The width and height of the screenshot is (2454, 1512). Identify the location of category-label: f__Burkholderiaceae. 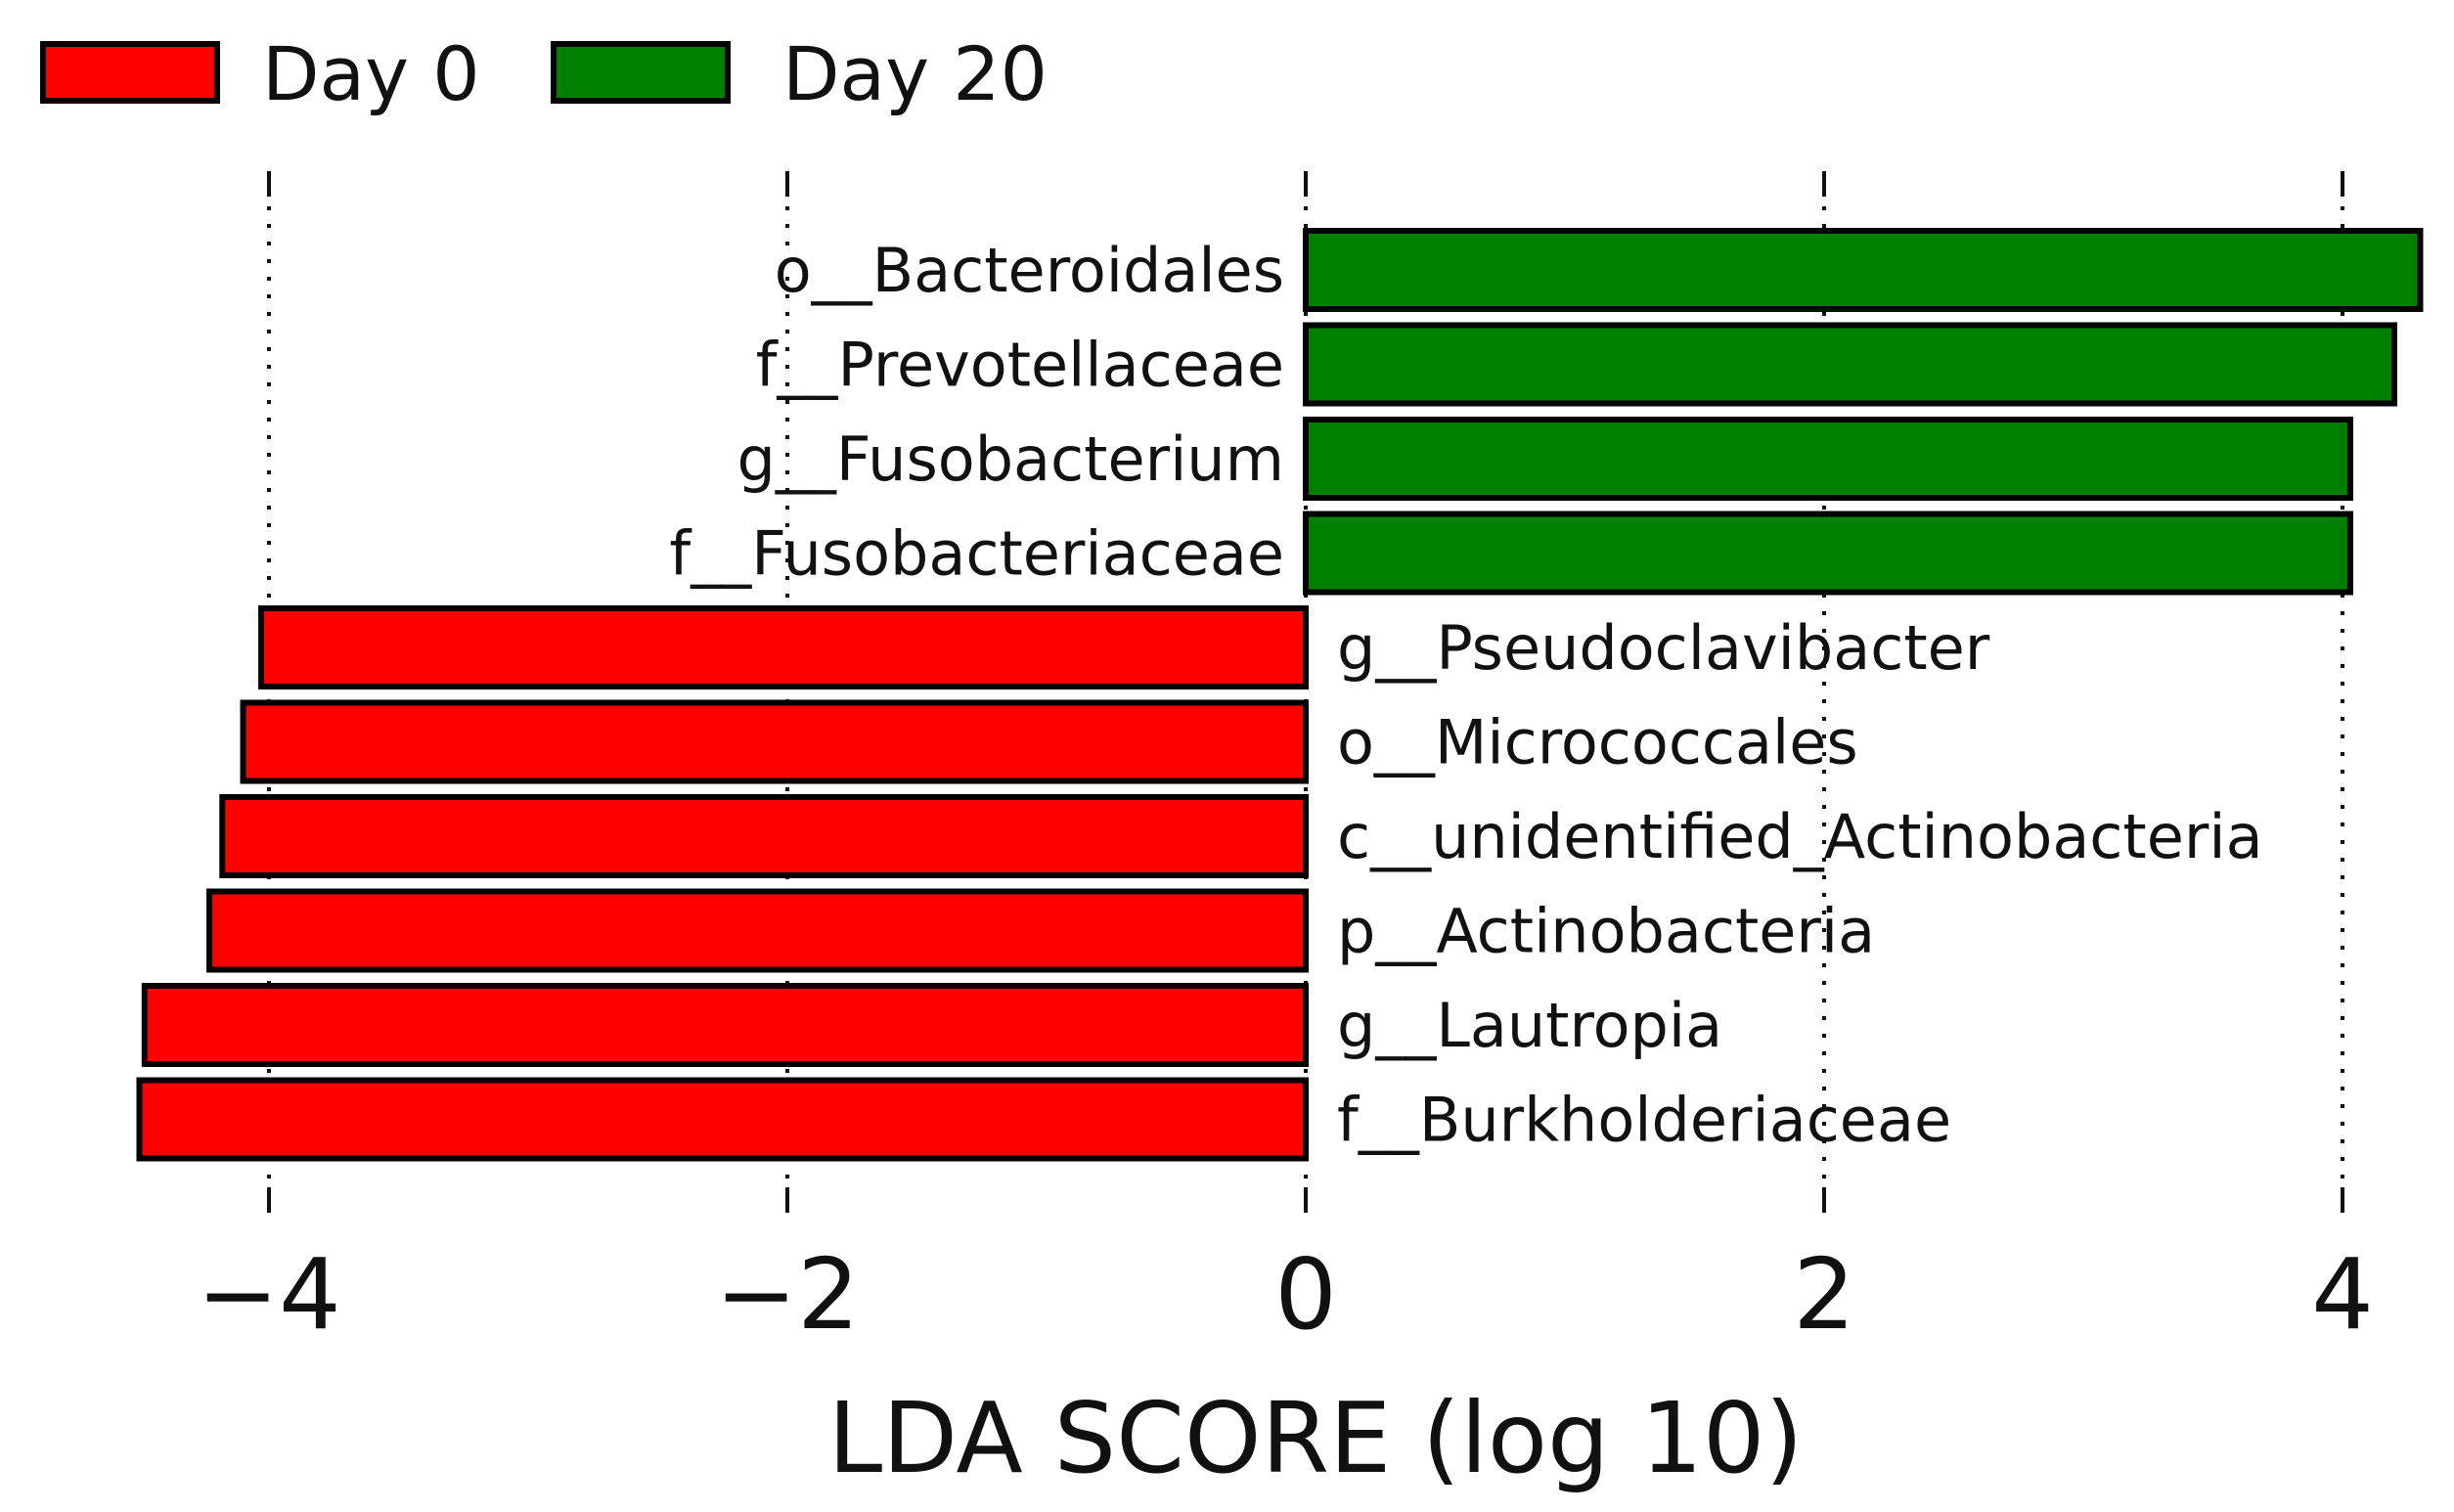
(1644, 1121).